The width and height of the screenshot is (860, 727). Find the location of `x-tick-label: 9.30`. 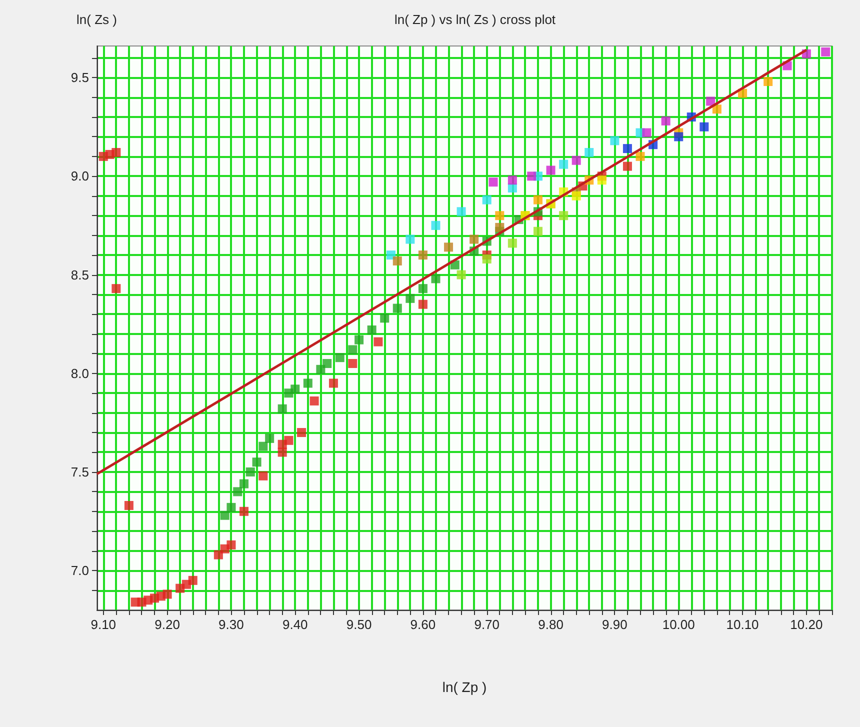

x-tick-label: 9.30 is located at coordinates (231, 624).